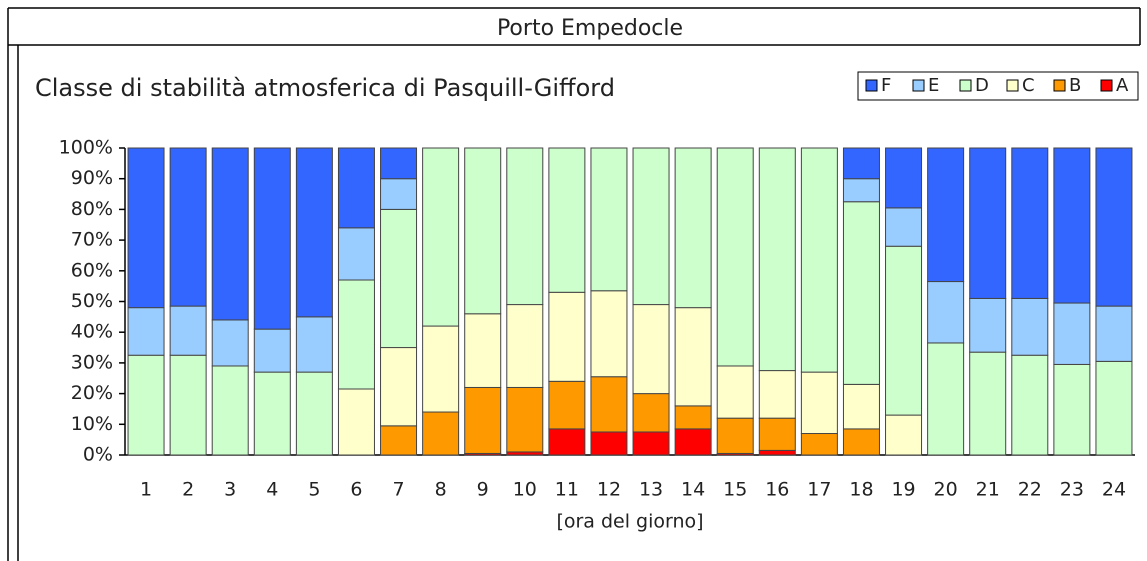 The height and width of the screenshot is (561, 1147). What do you see at coordinates (92, 393) in the screenshot?
I see `y-tick-label: 20%` at bounding box center [92, 393].